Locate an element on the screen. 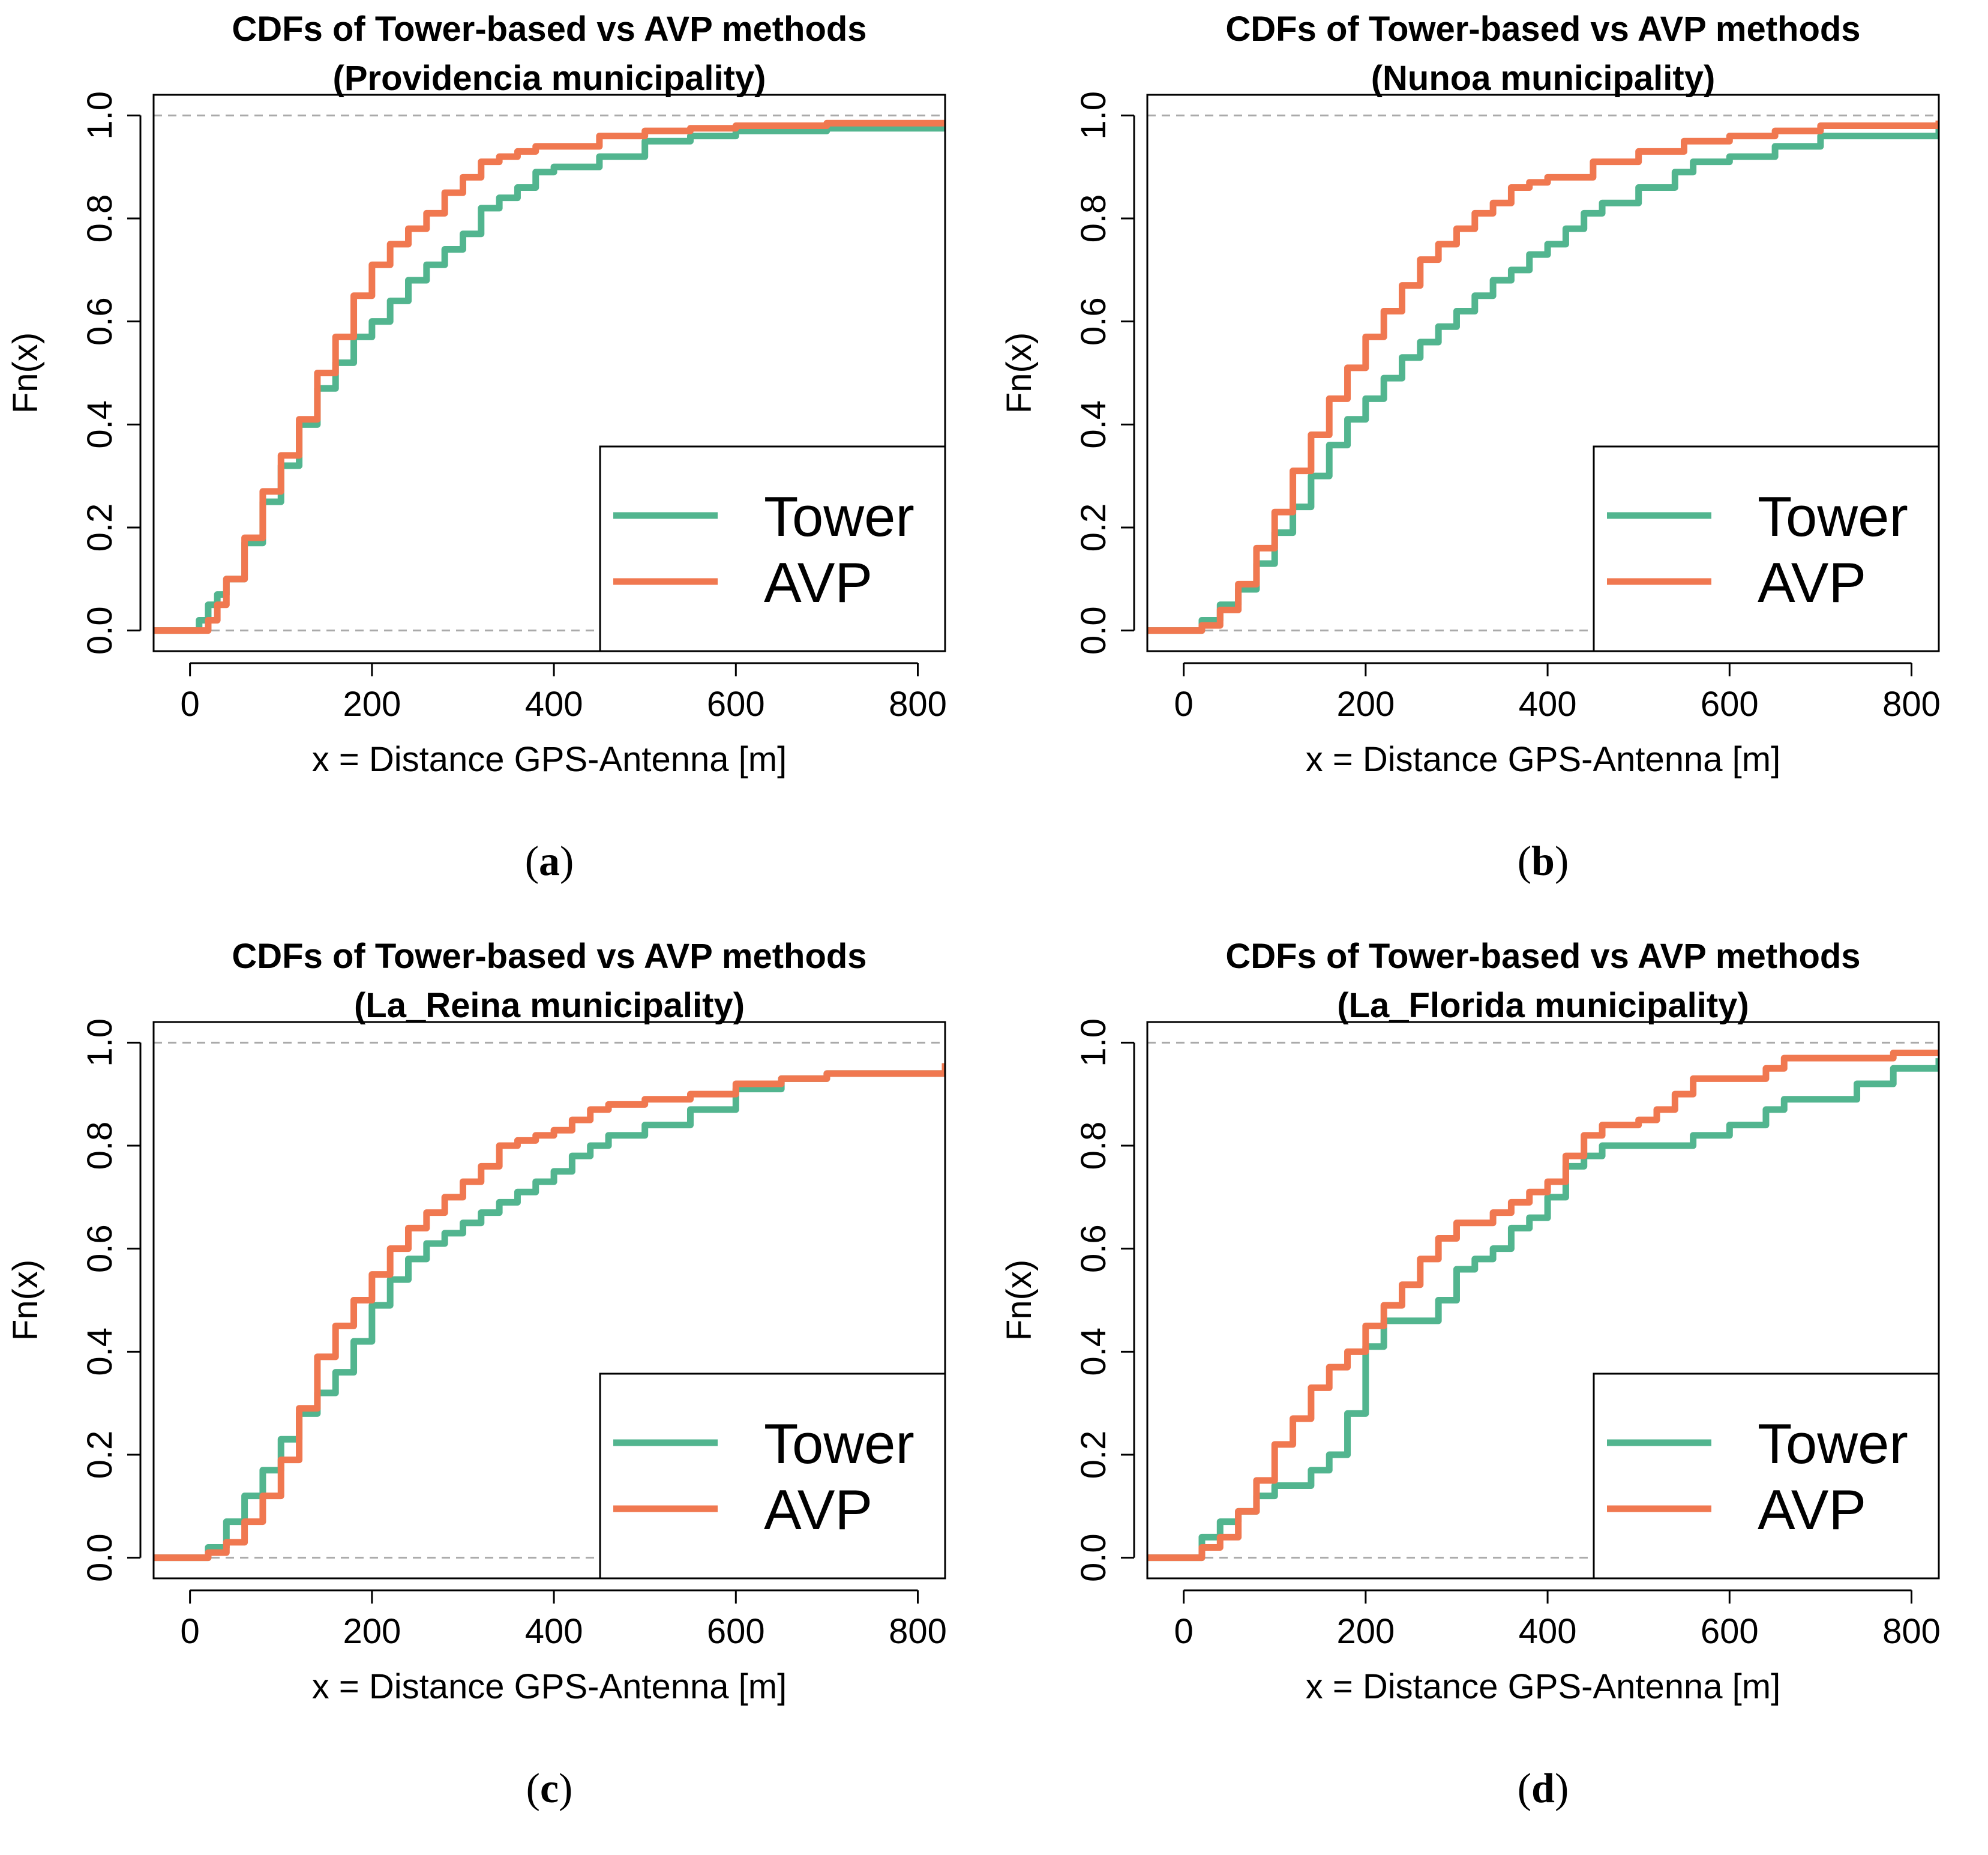 The width and height of the screenshot is (1988, 1855). panel-caption: (b) is located at coordinates (1543, 862).